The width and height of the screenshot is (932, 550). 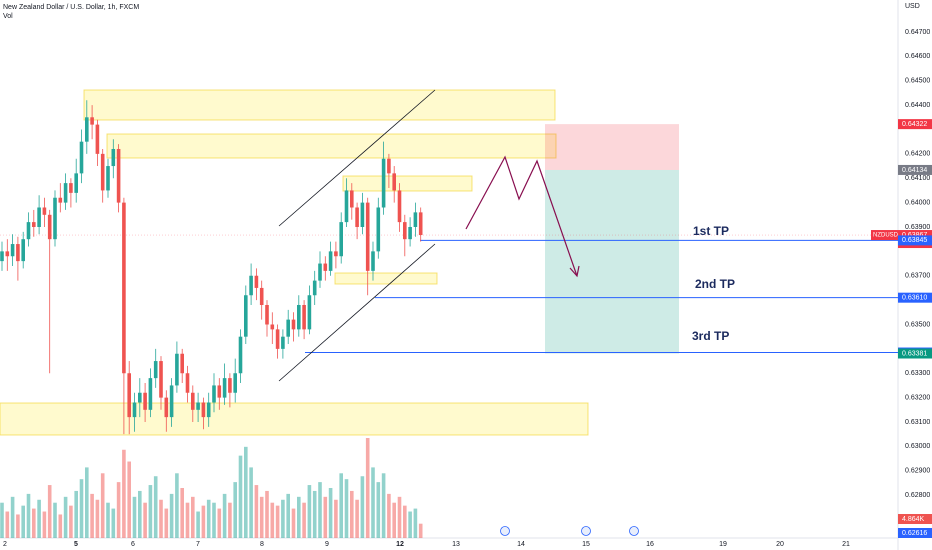 I want to click on price-label: 0.64134, so click(x=914, y=170).